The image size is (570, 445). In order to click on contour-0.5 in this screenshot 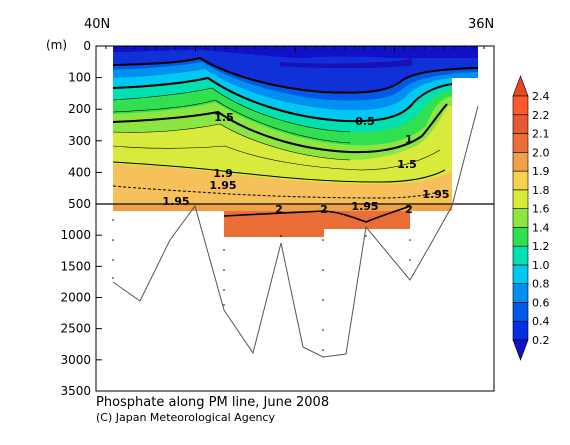, I will do `click(295, 75)`.